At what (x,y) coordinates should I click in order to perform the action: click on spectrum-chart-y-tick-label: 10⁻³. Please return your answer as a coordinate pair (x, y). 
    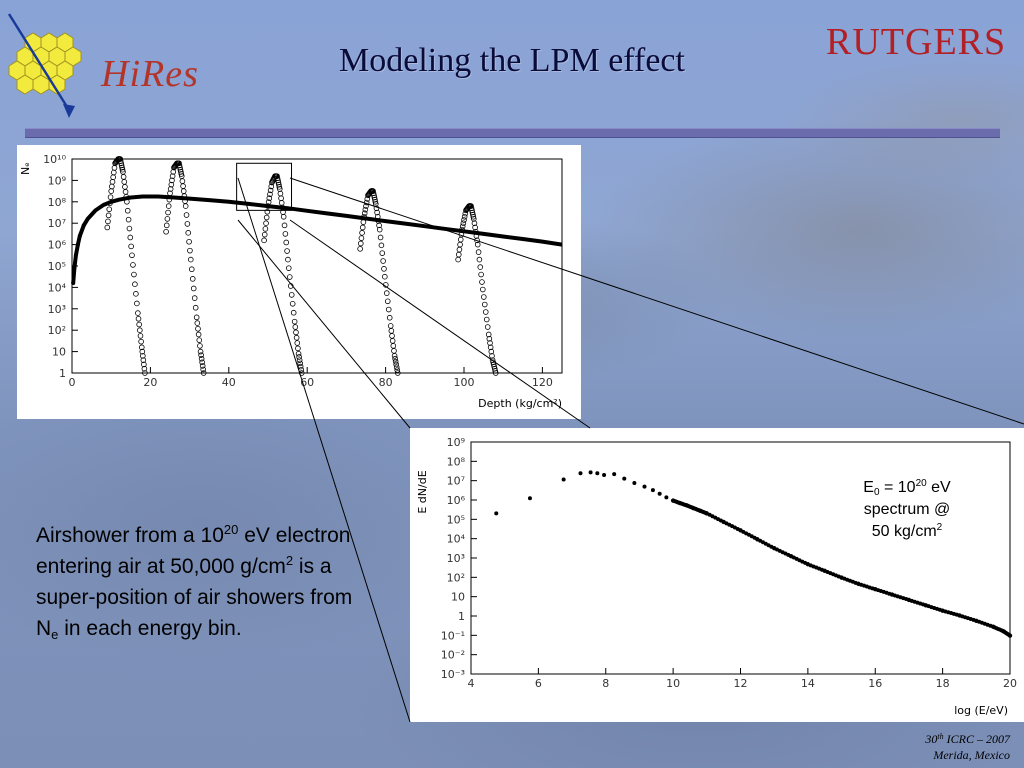
    Looking at the image, I should click on (453, 674).